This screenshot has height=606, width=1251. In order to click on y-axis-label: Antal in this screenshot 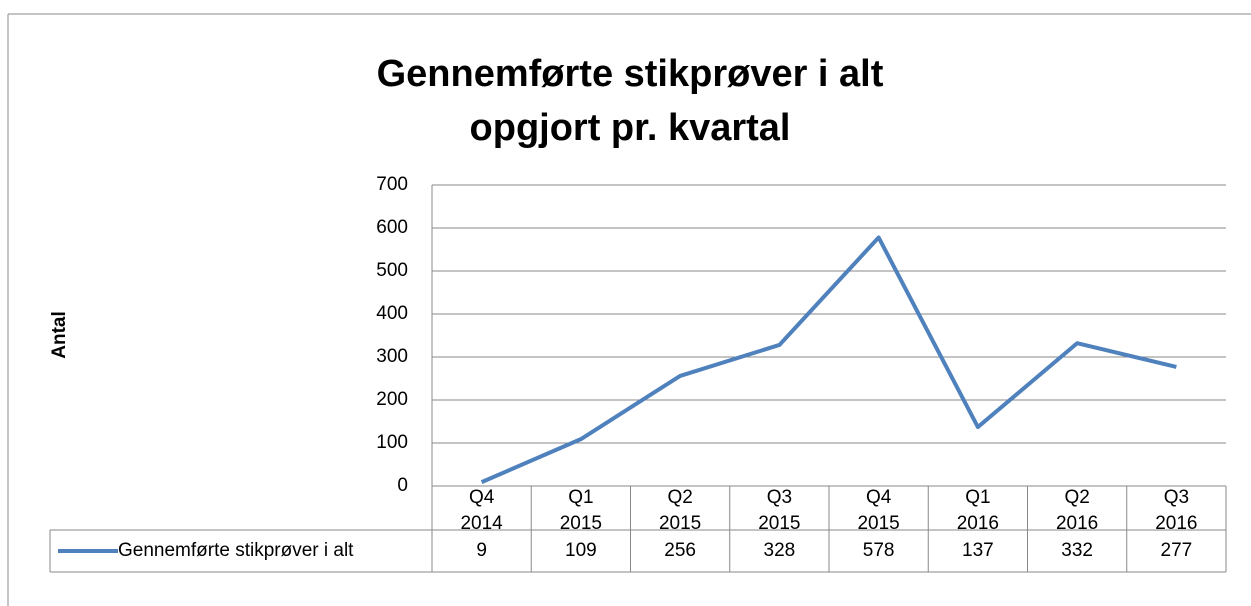, I will do `click(59, 335)`.